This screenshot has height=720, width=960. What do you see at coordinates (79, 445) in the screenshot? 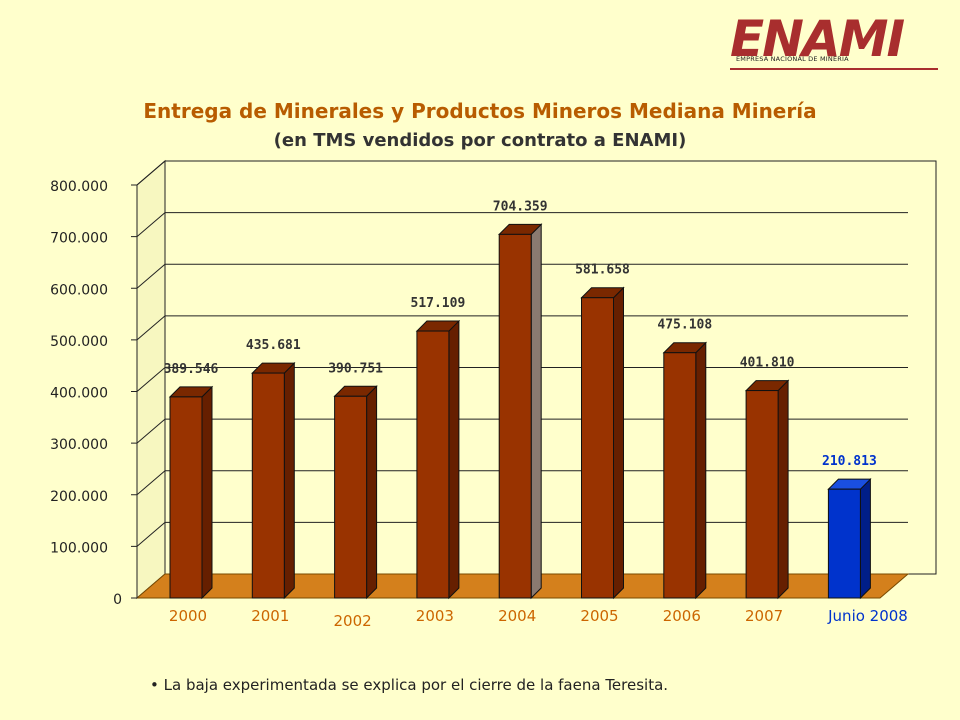
I see `y-tick-label: 300.000` at bounding box center [79, 445].